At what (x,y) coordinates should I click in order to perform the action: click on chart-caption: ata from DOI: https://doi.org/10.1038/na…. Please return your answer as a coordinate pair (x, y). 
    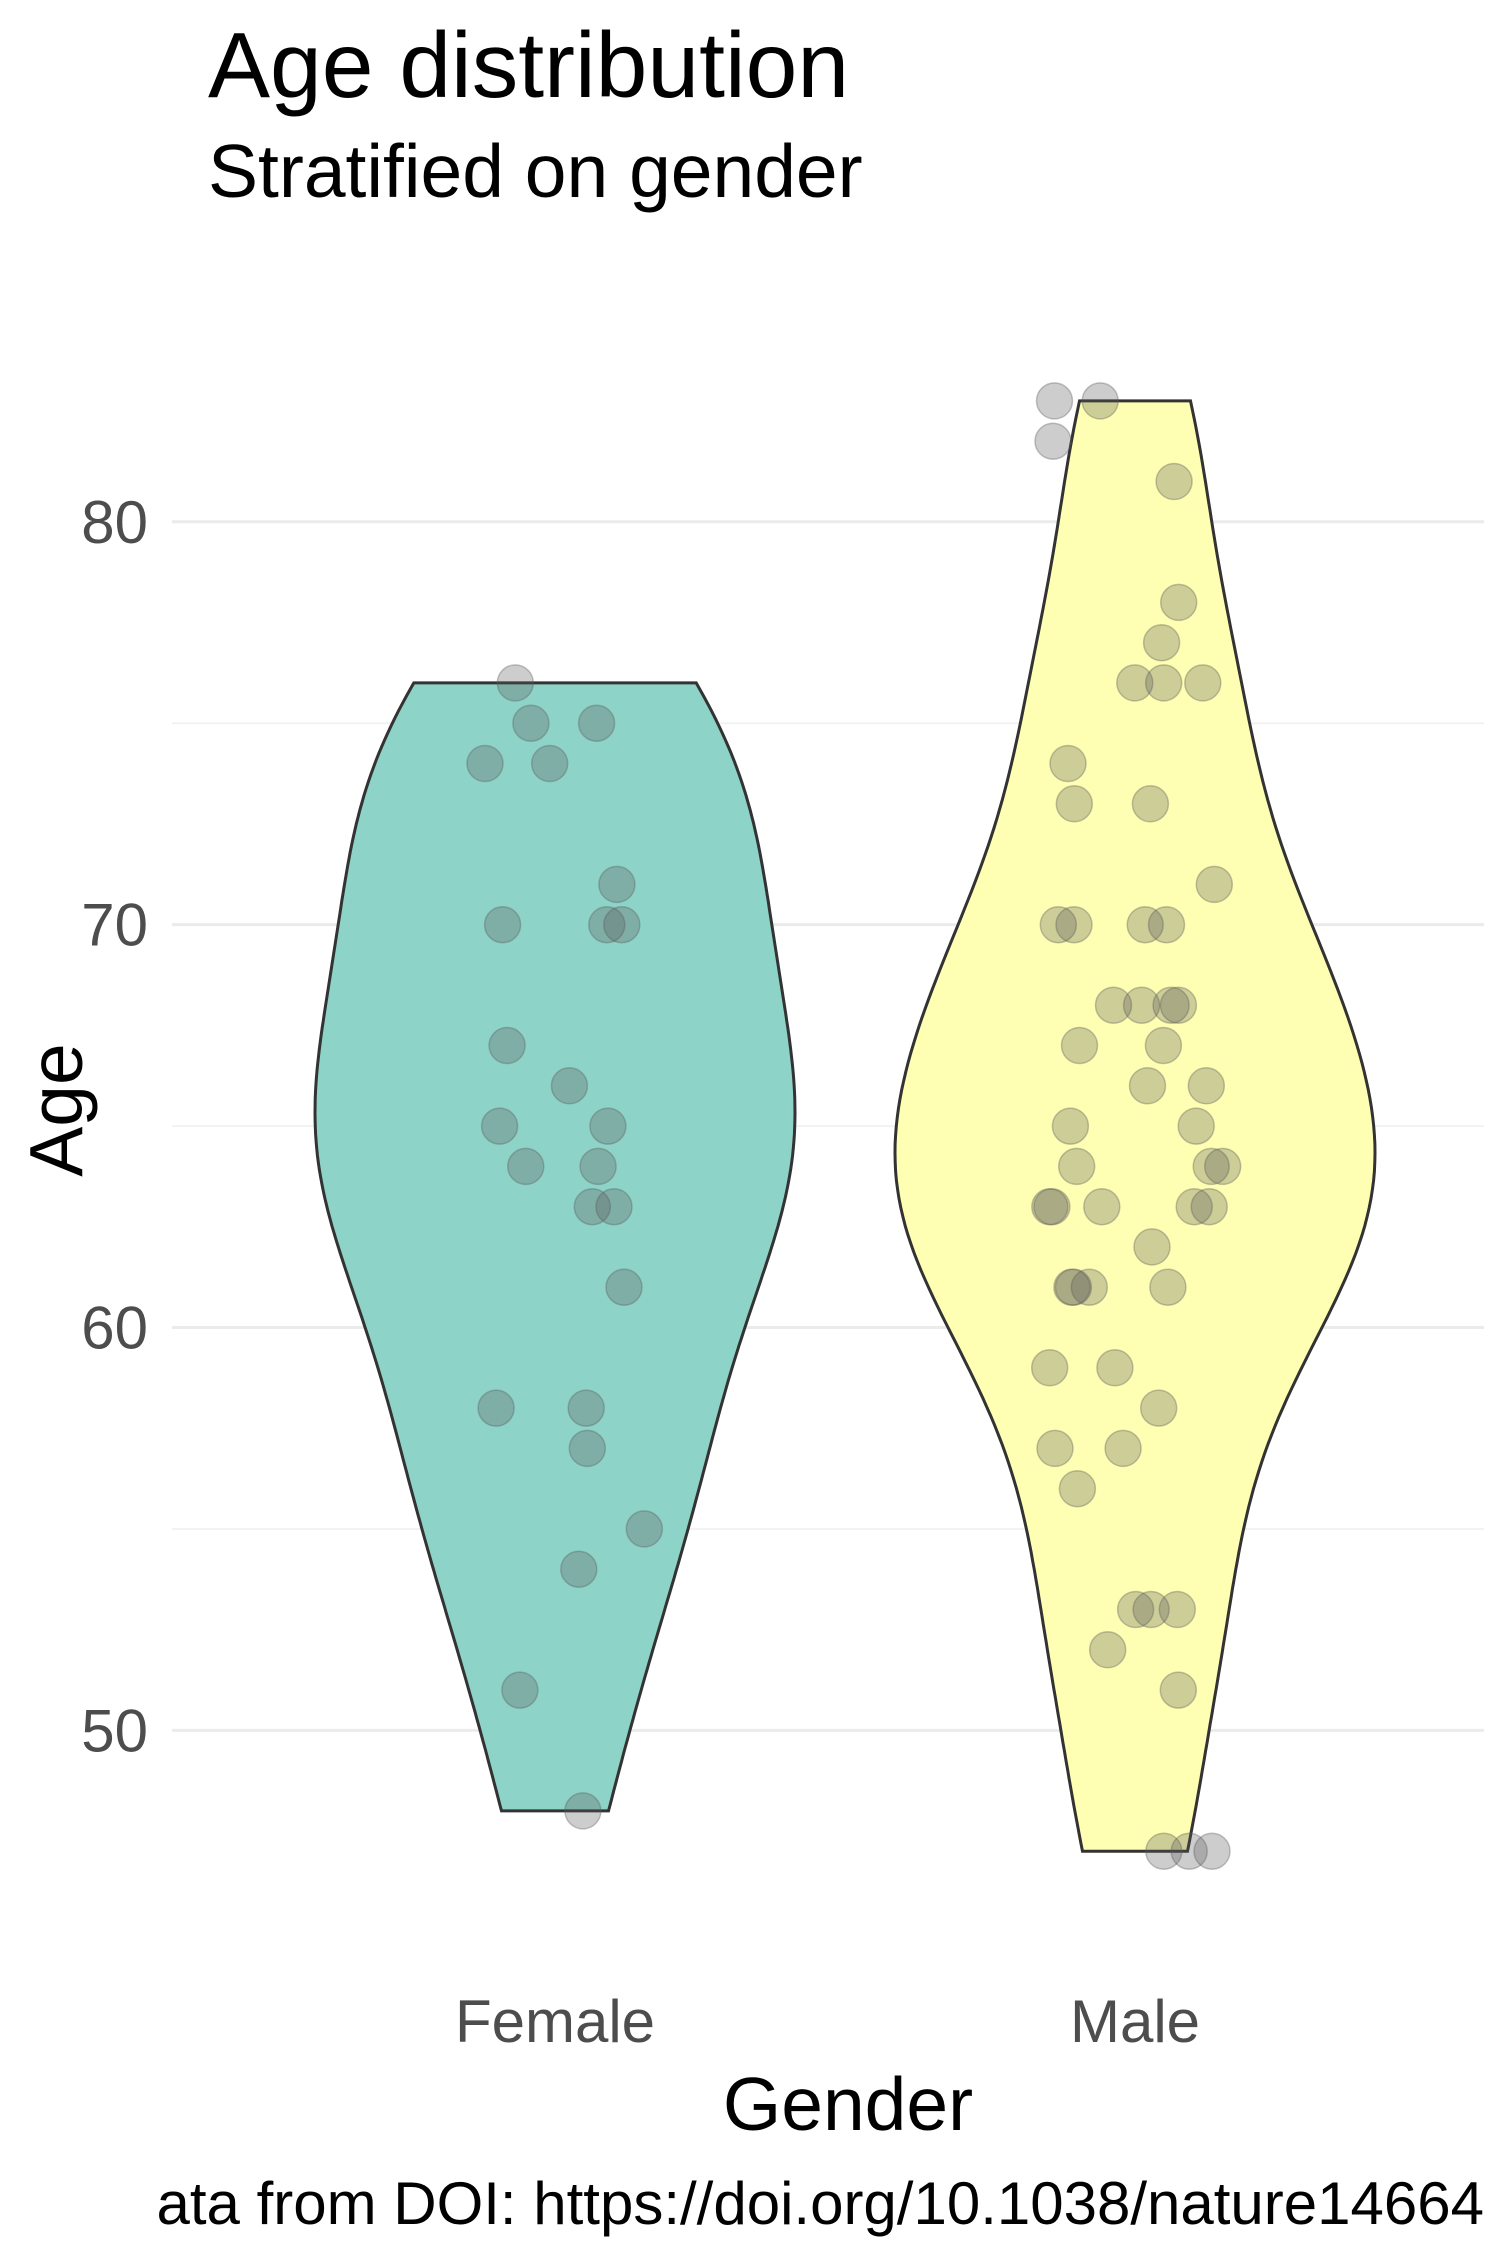
    Looking at the image, I should click on (821, 2203).